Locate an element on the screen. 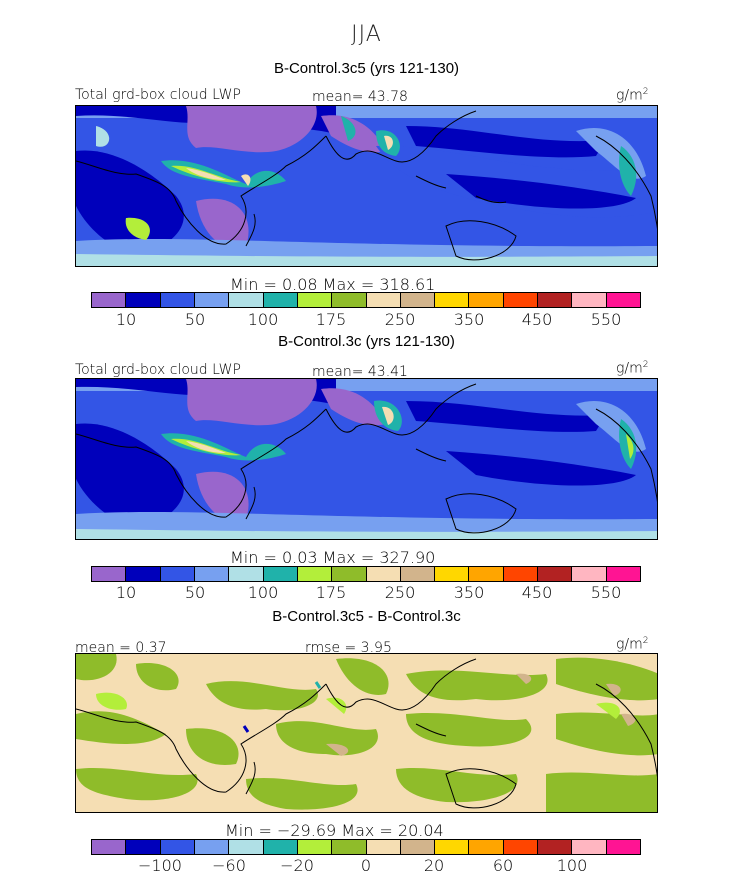  panel1-tick: 10 is located at coordinates (126, 319).